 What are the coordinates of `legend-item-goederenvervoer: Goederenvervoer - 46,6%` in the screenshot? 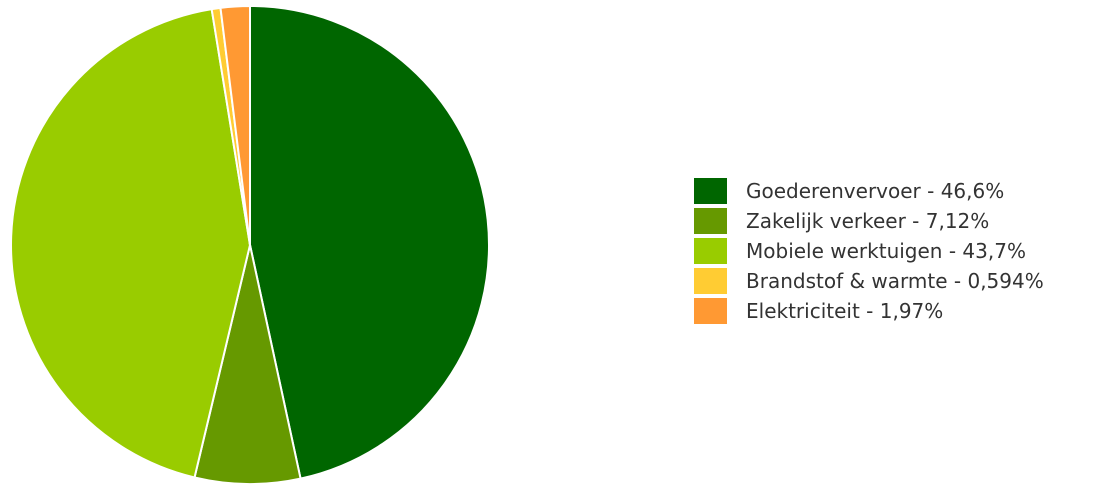 It's located at (869, 191).